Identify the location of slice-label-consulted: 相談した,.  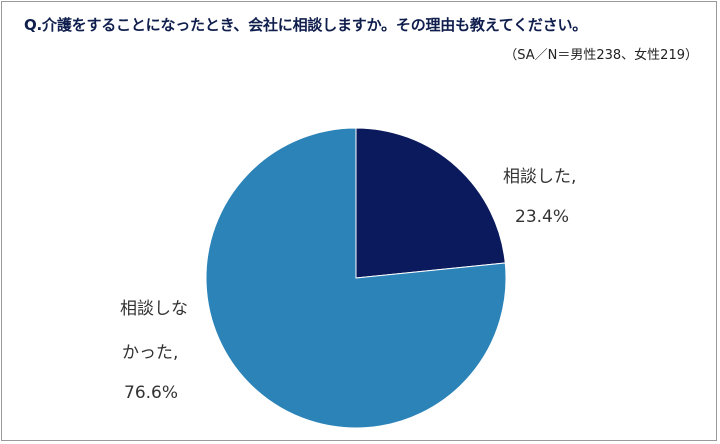
(539, 177).